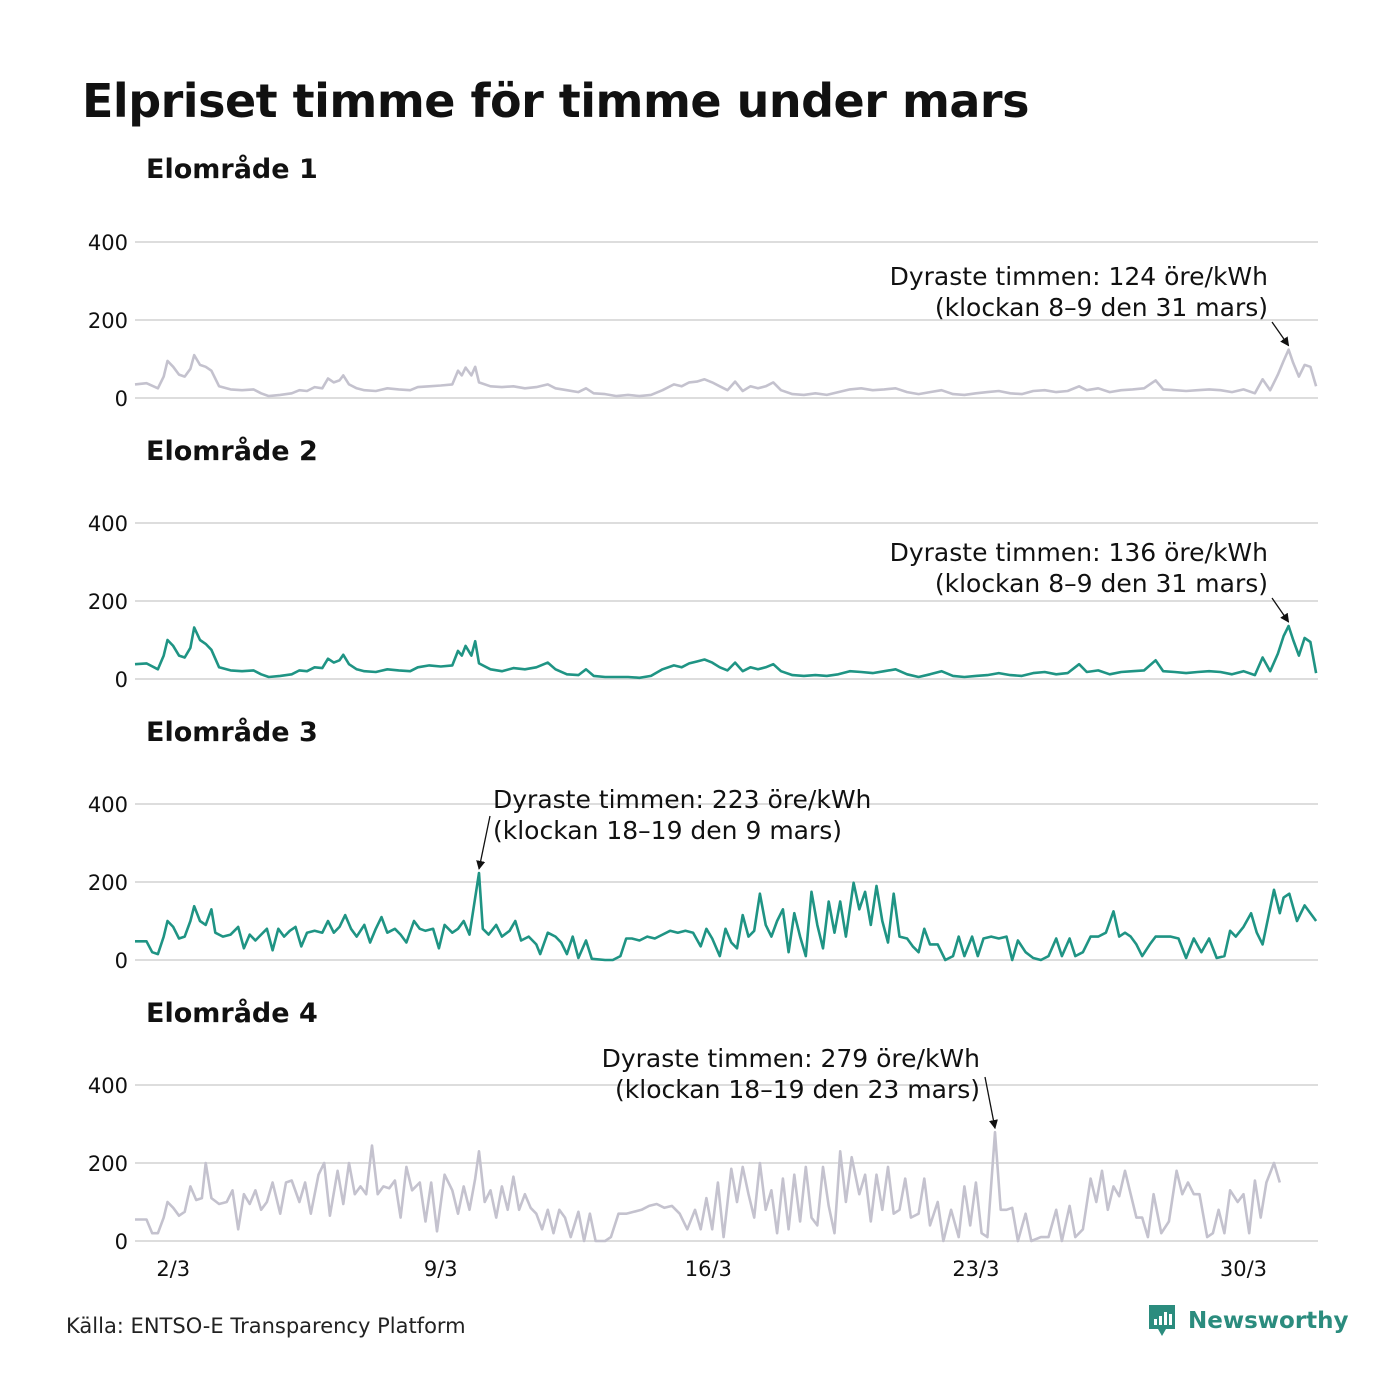 This screenshot has height=1400, width=1400. What do you see at coordinates (1101, 583) in the screenshot?
I see `annotation-line2-2: (klockan 8–9 den 31 mars)` at bounding box center [1101, 583].